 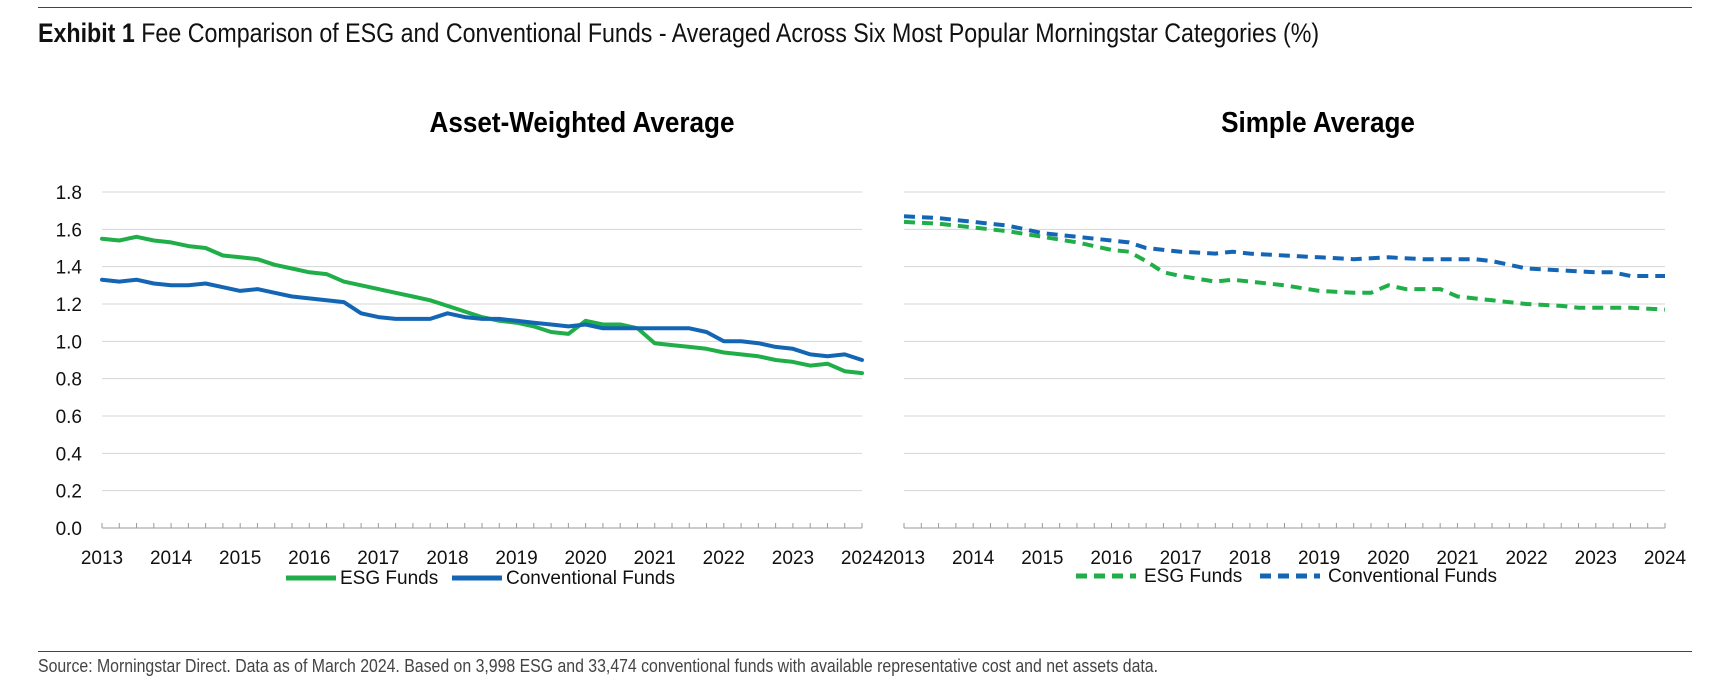 What do you see at coordinates (1318, 122) in the screenshot?
I see `chart-title: Simple Average` at bounding box center [1318, 122].